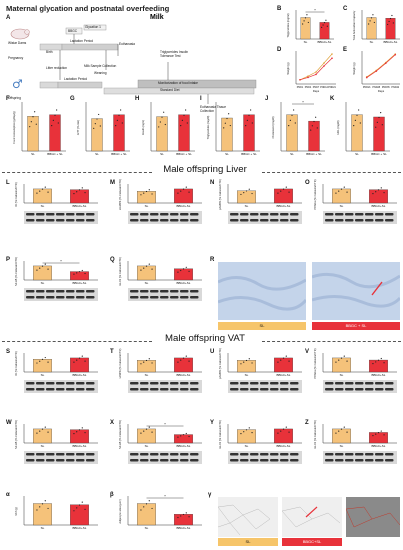 The width and height of the screenshot is (403, 550). What do you see at coordinates (356, 291) in the screenshot?
I see `liver-texture-bbgc` at bounding box center [356, 291].